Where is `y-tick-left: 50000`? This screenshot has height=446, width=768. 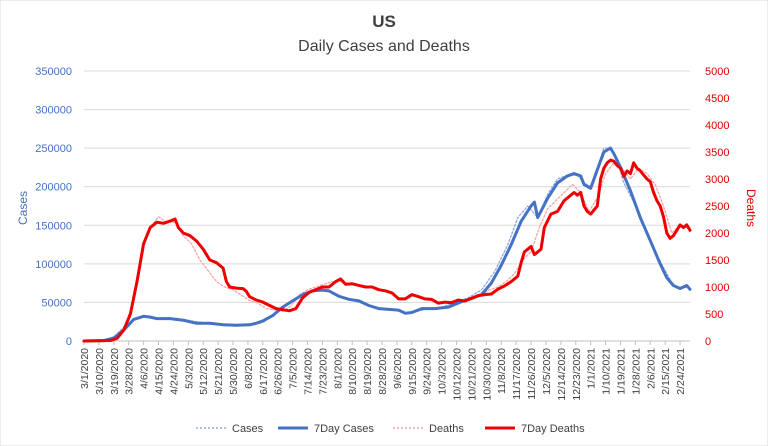 y-tick-left: 50000 is located at coordinates (56, 303).